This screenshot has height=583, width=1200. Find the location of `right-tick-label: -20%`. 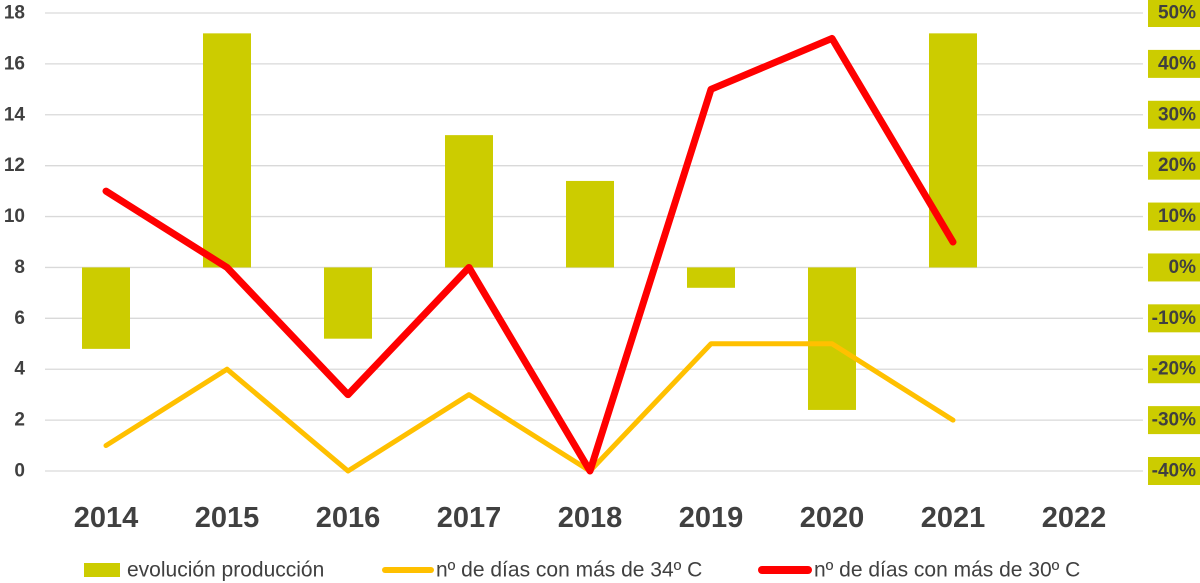

right-tick-label: -20% is located at coordinates (1174, 369).